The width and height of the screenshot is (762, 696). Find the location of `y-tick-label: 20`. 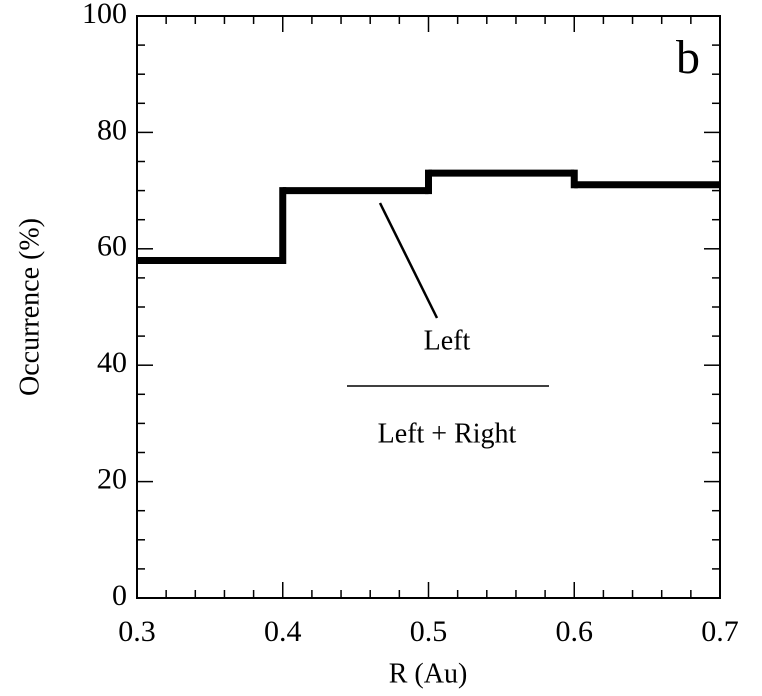

y-tick-label: 20 is located at coordinates (112, 478).